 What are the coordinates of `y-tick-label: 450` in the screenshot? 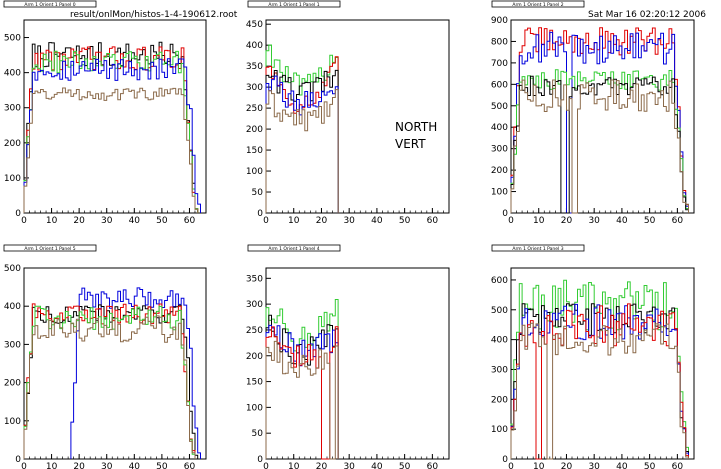 It's located at (254, 25).